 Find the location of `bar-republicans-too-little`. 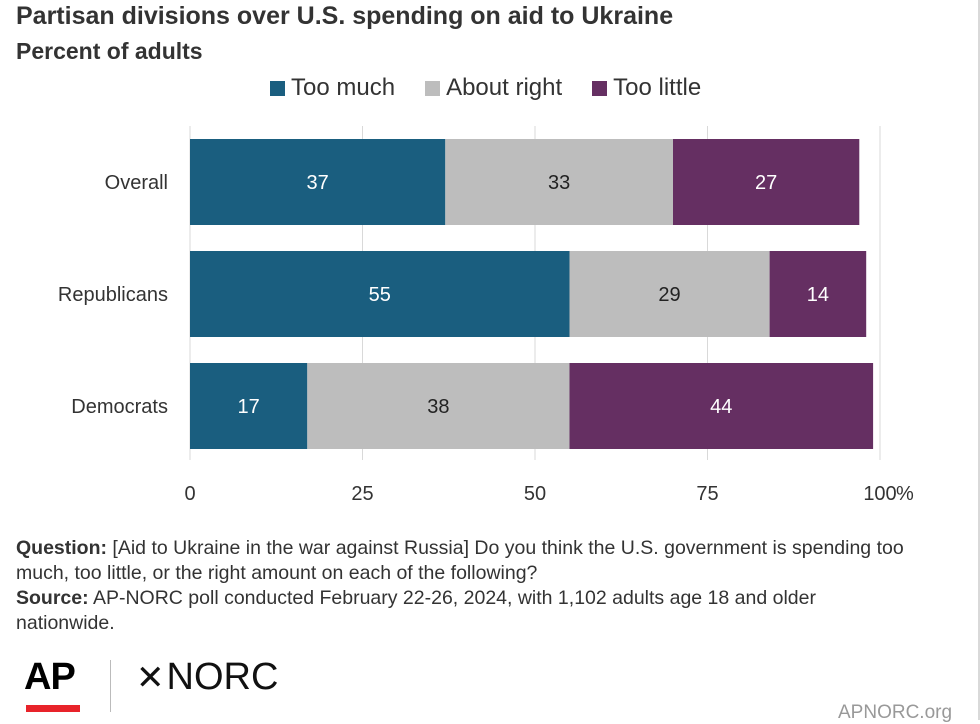

bar-republicans-too-little is located at coordinates (818, 294).